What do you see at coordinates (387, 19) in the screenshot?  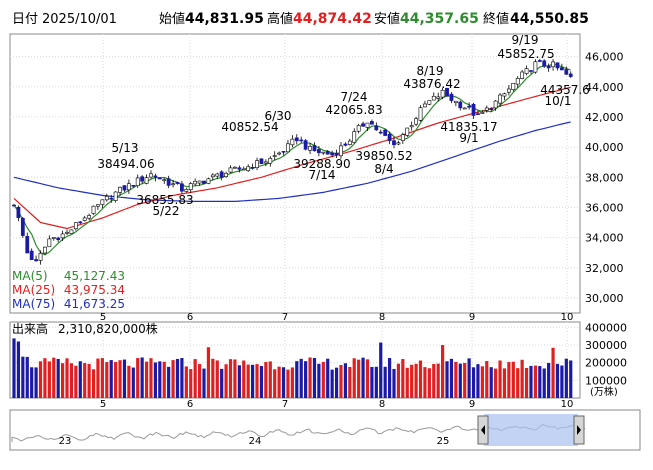 I see `low-label: 安値` at bounding box center [387, 19].